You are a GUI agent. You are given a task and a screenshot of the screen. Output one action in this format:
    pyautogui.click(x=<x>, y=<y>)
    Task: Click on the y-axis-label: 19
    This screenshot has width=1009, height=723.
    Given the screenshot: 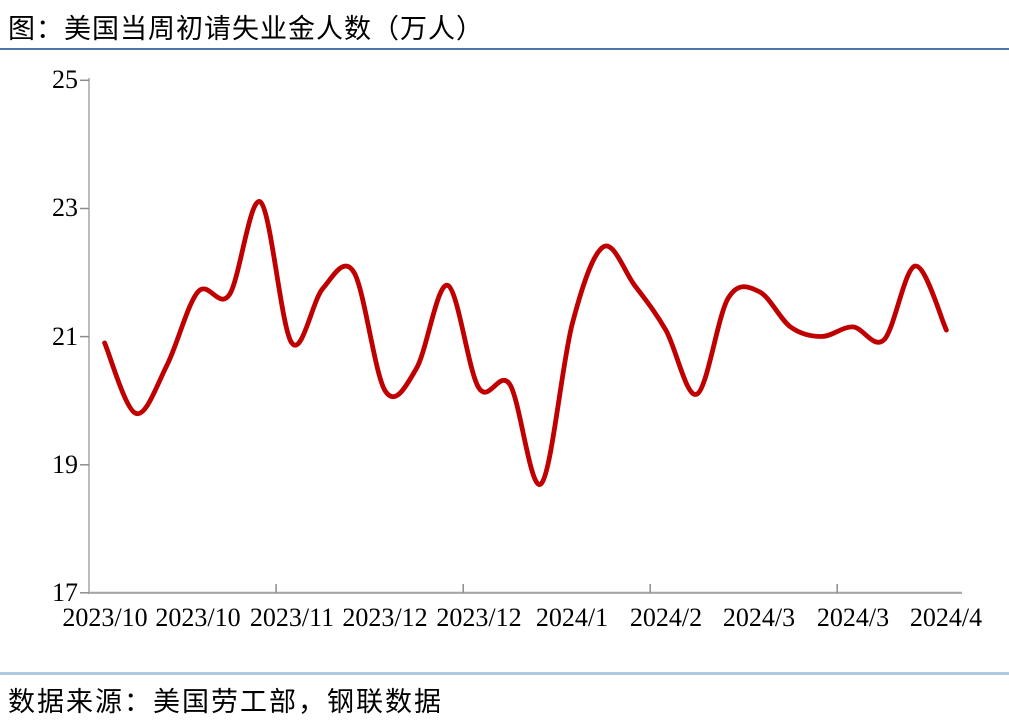 What is the action you would take?
    pyautogui.click(x=65, y=464)
    